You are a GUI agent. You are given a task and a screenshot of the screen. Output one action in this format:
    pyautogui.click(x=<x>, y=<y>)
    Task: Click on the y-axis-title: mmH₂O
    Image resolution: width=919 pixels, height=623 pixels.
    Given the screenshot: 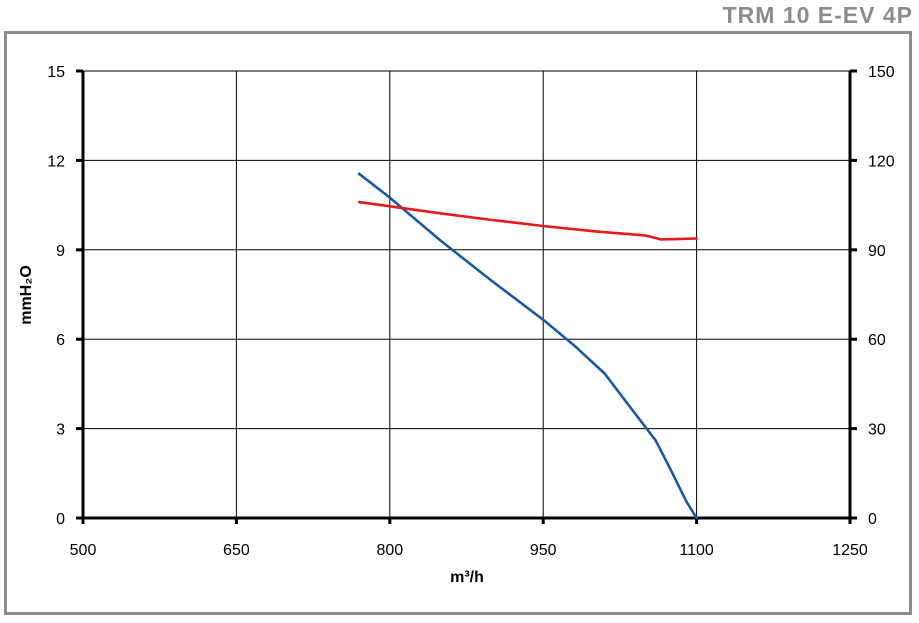 What is the action you would take?
    pyautogui.click(x=26, y=295)
    